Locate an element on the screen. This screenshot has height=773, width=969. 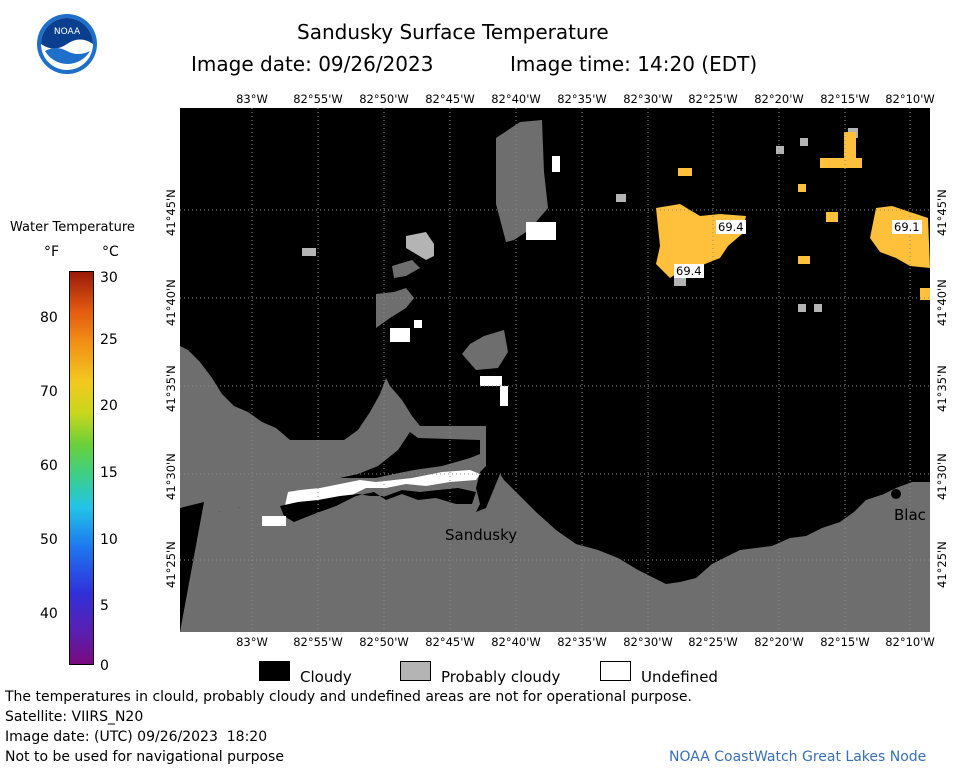
legend-label-probably-cloudy: Probably cloudy is located at coordinates (501, 677).